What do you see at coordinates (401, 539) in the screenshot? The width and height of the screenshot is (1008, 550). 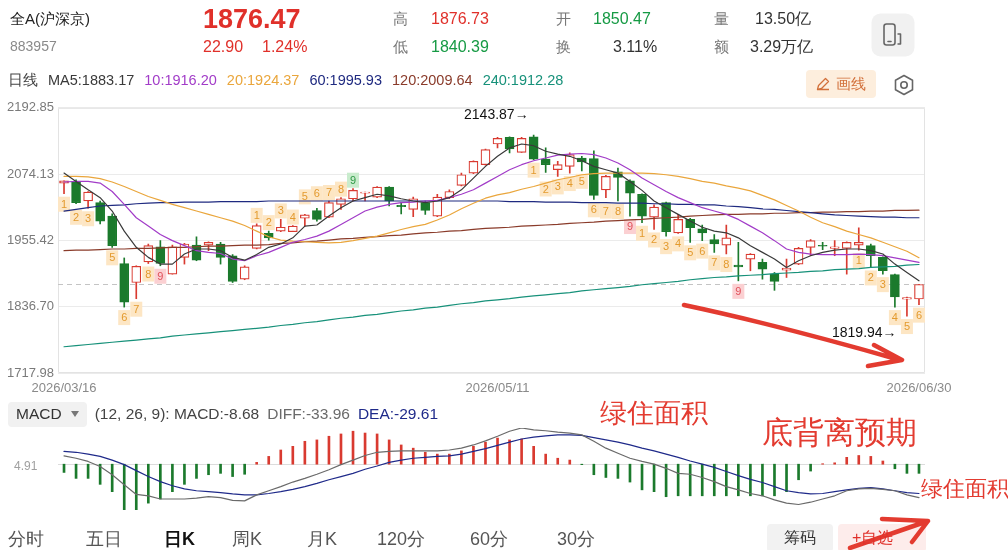 I see `text: 120分` at bounding box center [401, 539].